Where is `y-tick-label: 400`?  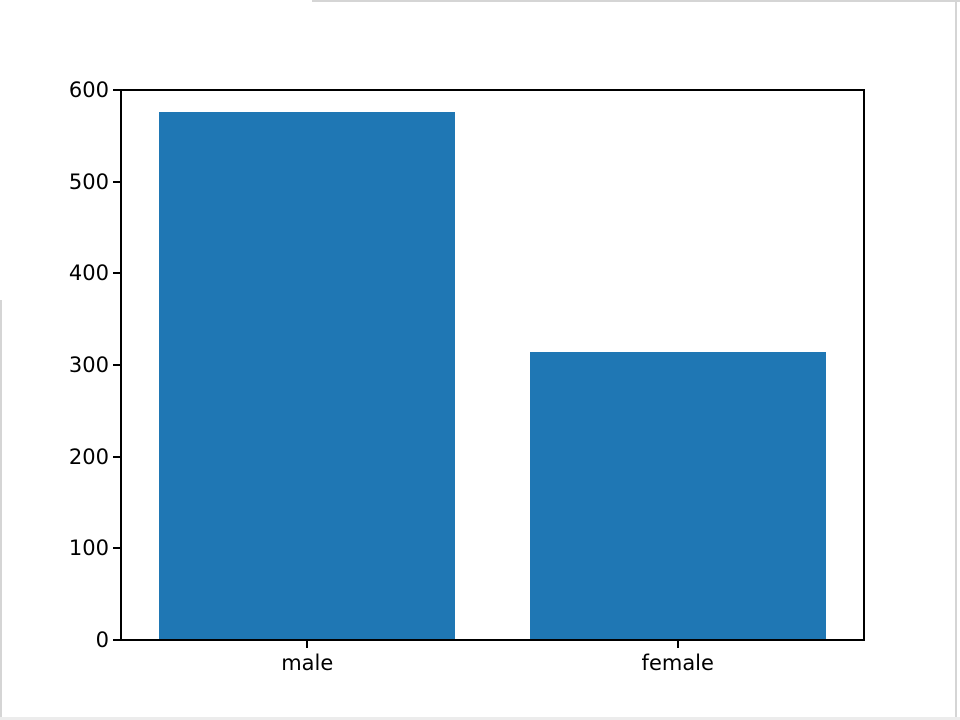
y-tick-label: 400 is located at coordinates (88, 273).